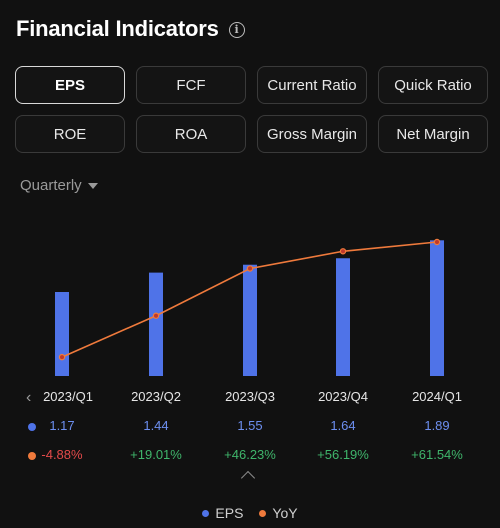  Describe the element at coordinates (250, 454) in the screenshot. I see `yoy-value: +46.23%` at that location.